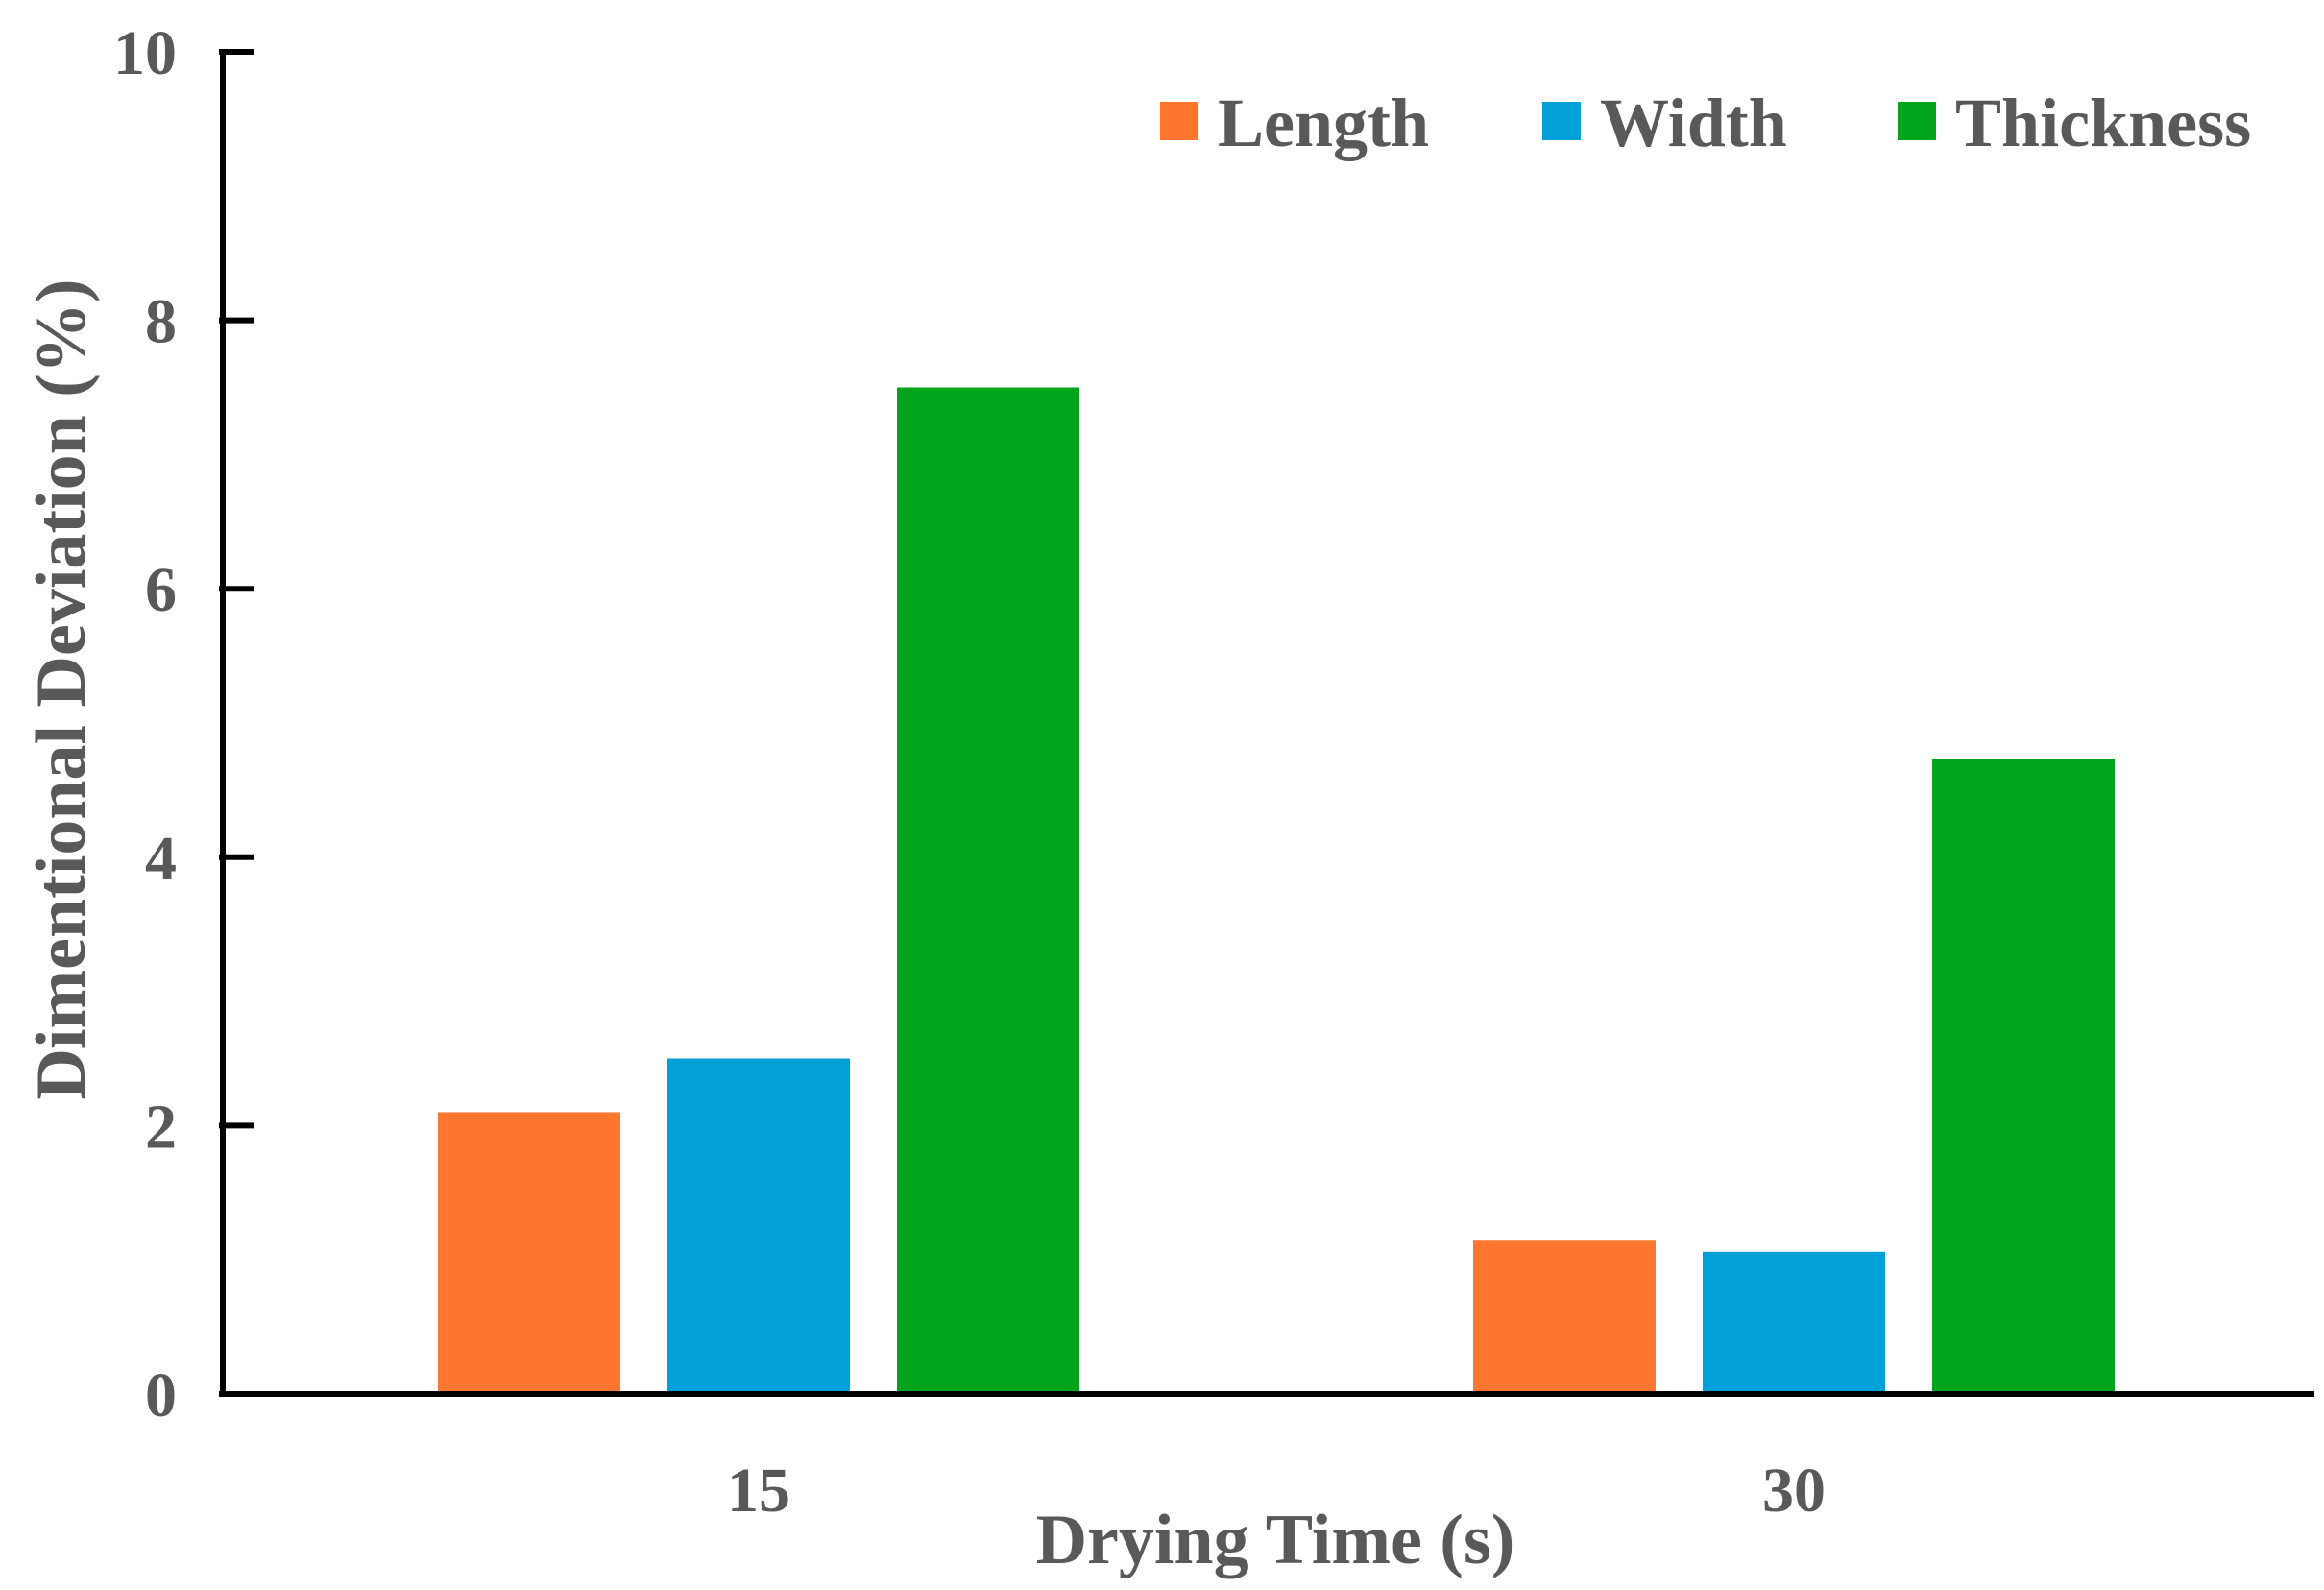  I want to click on legend-label-thickness: Thickness, so click(2103, 122).